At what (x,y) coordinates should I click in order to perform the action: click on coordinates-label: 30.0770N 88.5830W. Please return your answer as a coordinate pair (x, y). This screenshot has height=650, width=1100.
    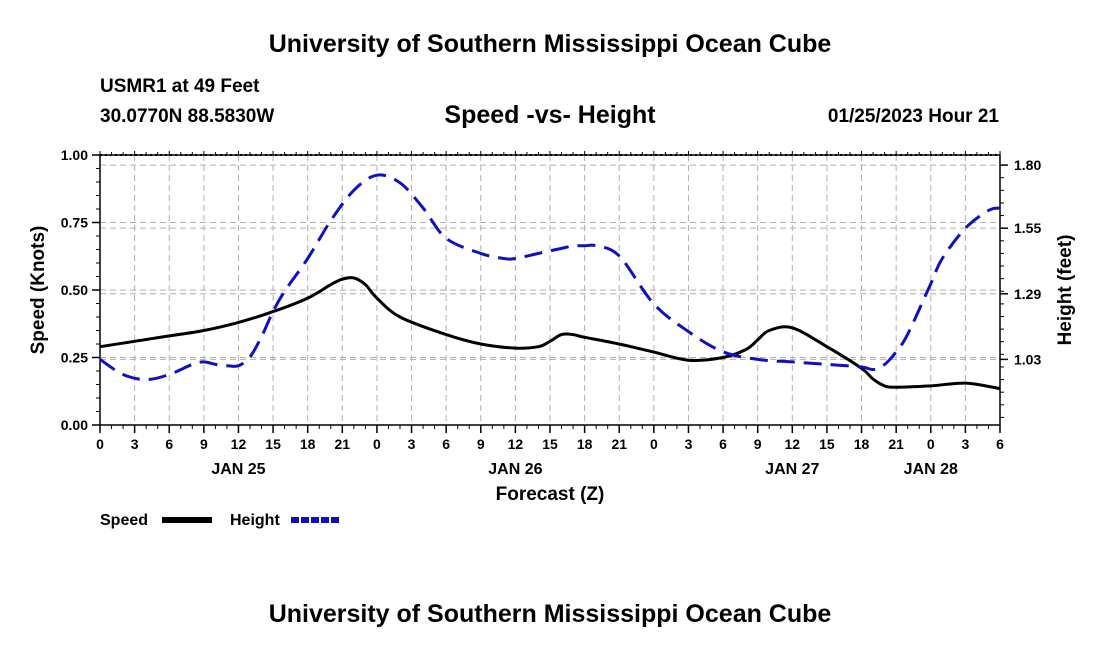
    Looking at the image, I should click on (187, 116).